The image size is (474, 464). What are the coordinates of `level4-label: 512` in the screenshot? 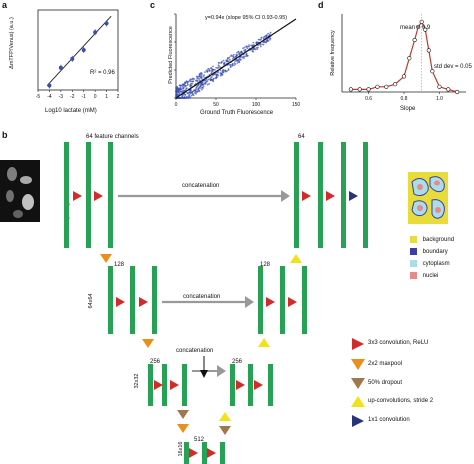 It's located at (199, 440).